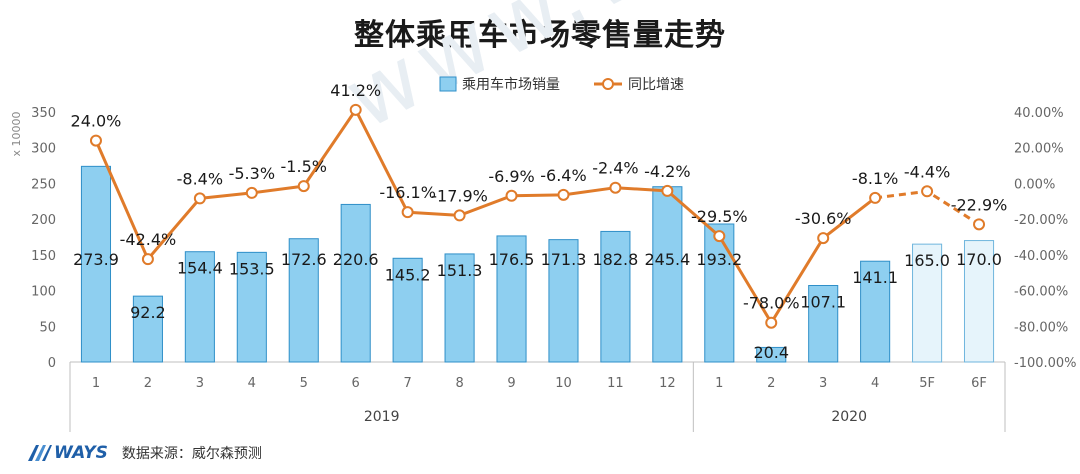 The width and height of the screenshot is (1080, 474). I want to click on sales-data-label: 141.1, so click(875, 277).